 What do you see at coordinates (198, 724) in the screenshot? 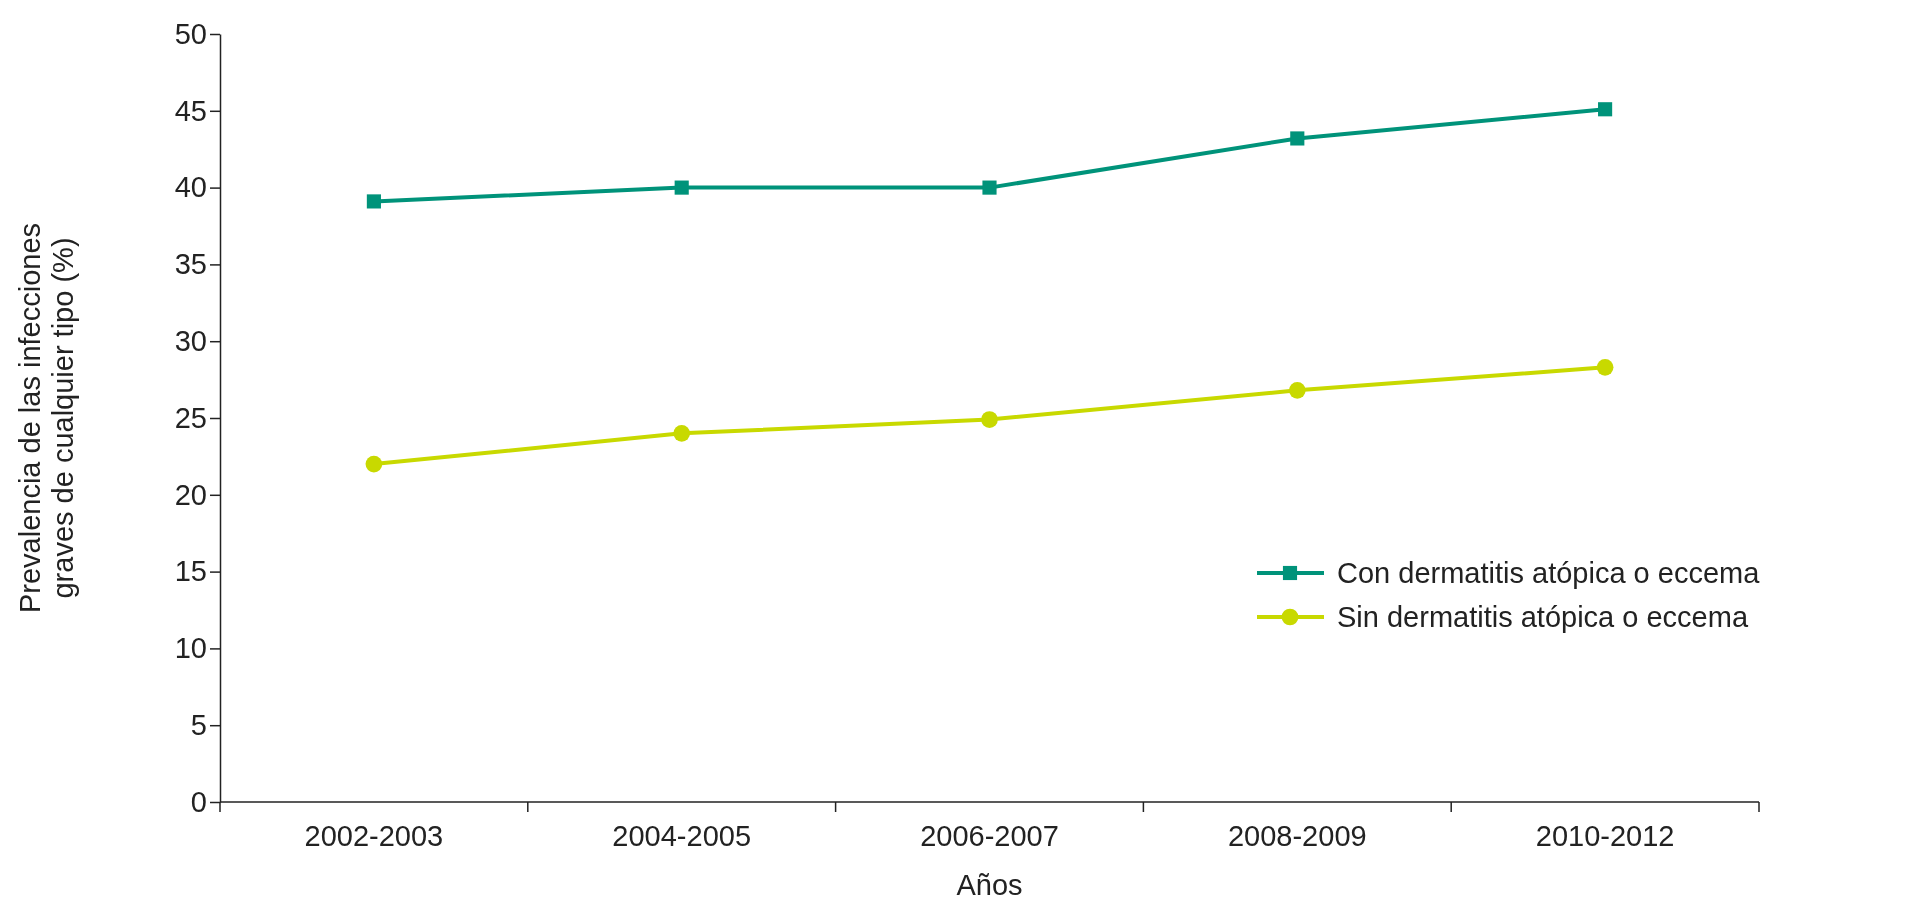
I see `y-tick-label: 5` at bounding box center [198, 724].